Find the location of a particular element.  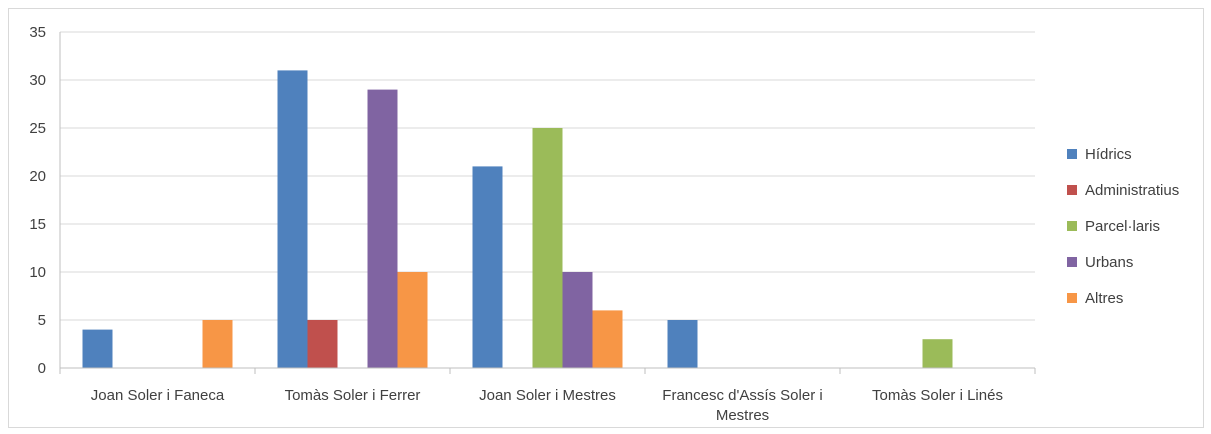

y-axis: 0 5 10 15 20 25 30 35 is located at coordinates (45, 200).